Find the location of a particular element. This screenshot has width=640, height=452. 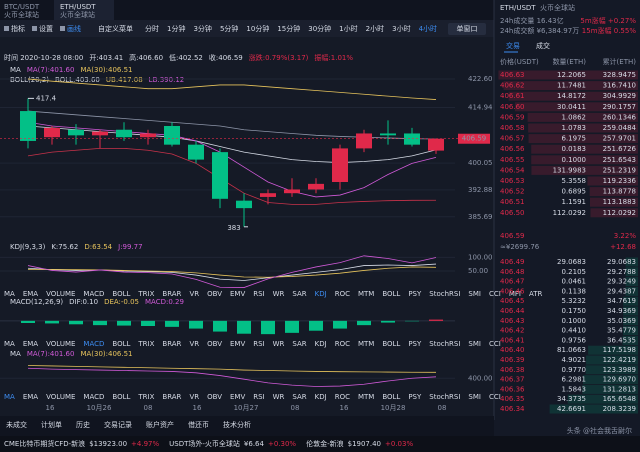

legend: MACD(12,26,9) is located at coordinates (36, 302).